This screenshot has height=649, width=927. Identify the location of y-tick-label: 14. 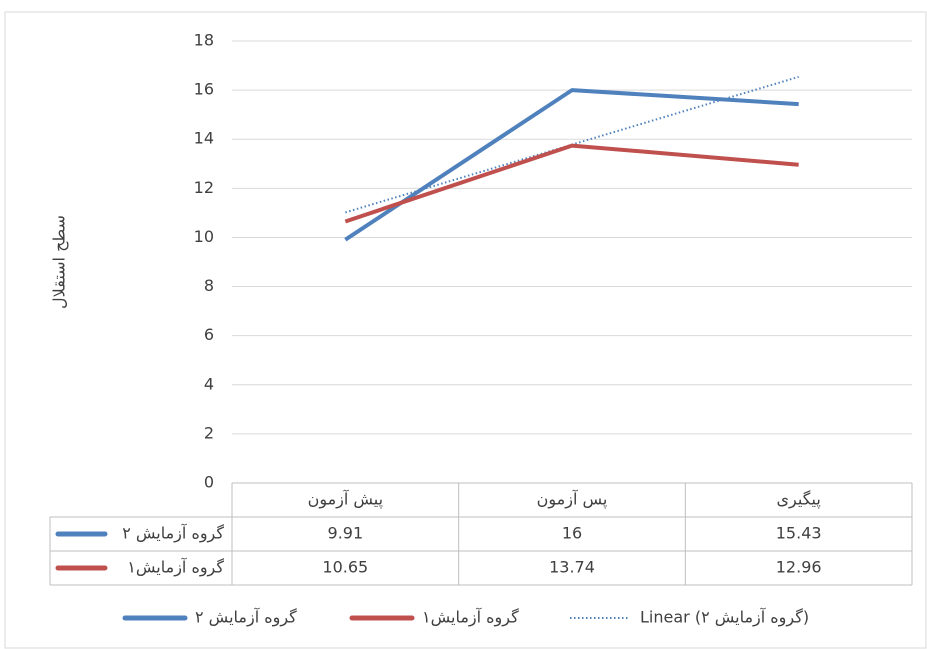
(204, 138).